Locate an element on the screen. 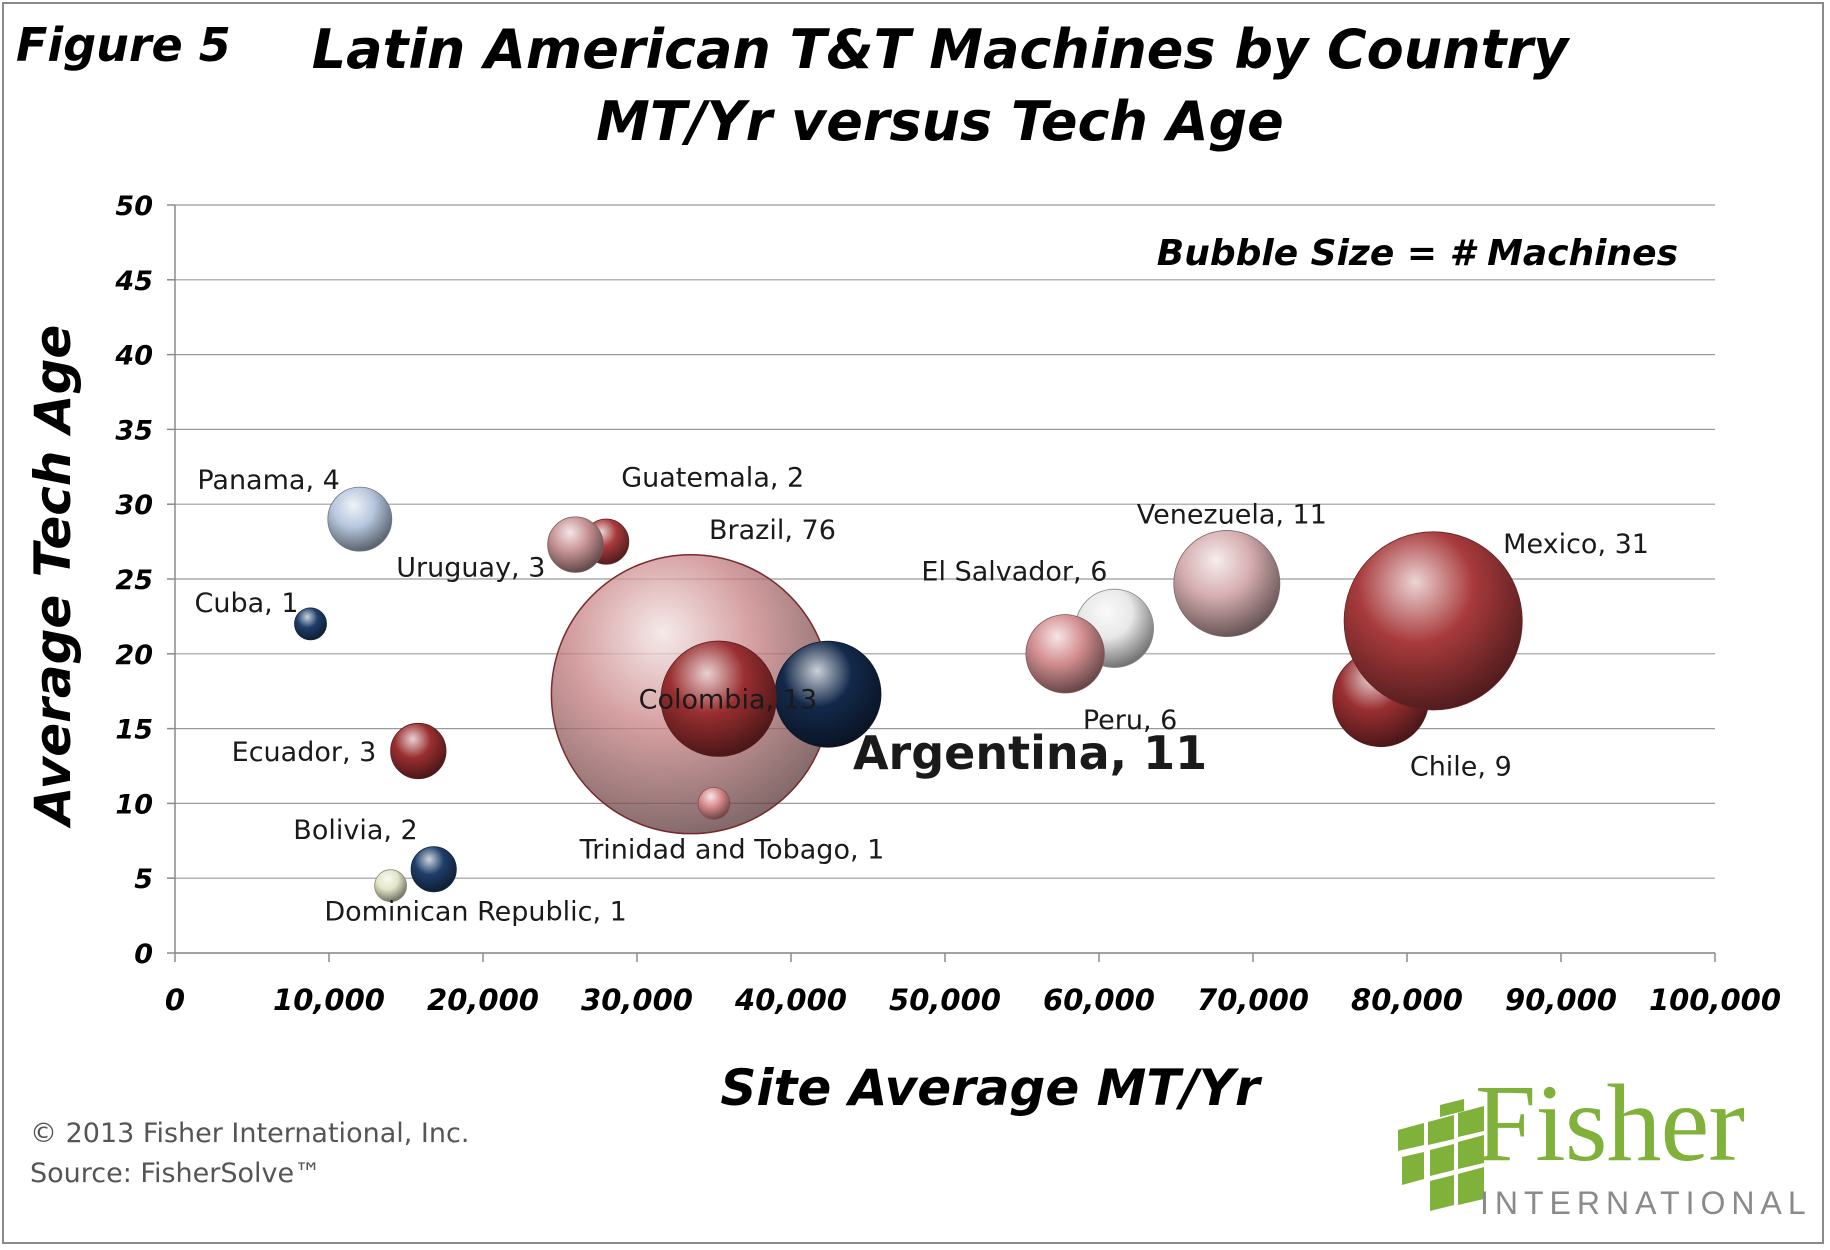 The width and height of the screenshot is (1830, 1250). copyright-text: © 2013 Fisher International, Inc. is located at coordinates (250, 1133).